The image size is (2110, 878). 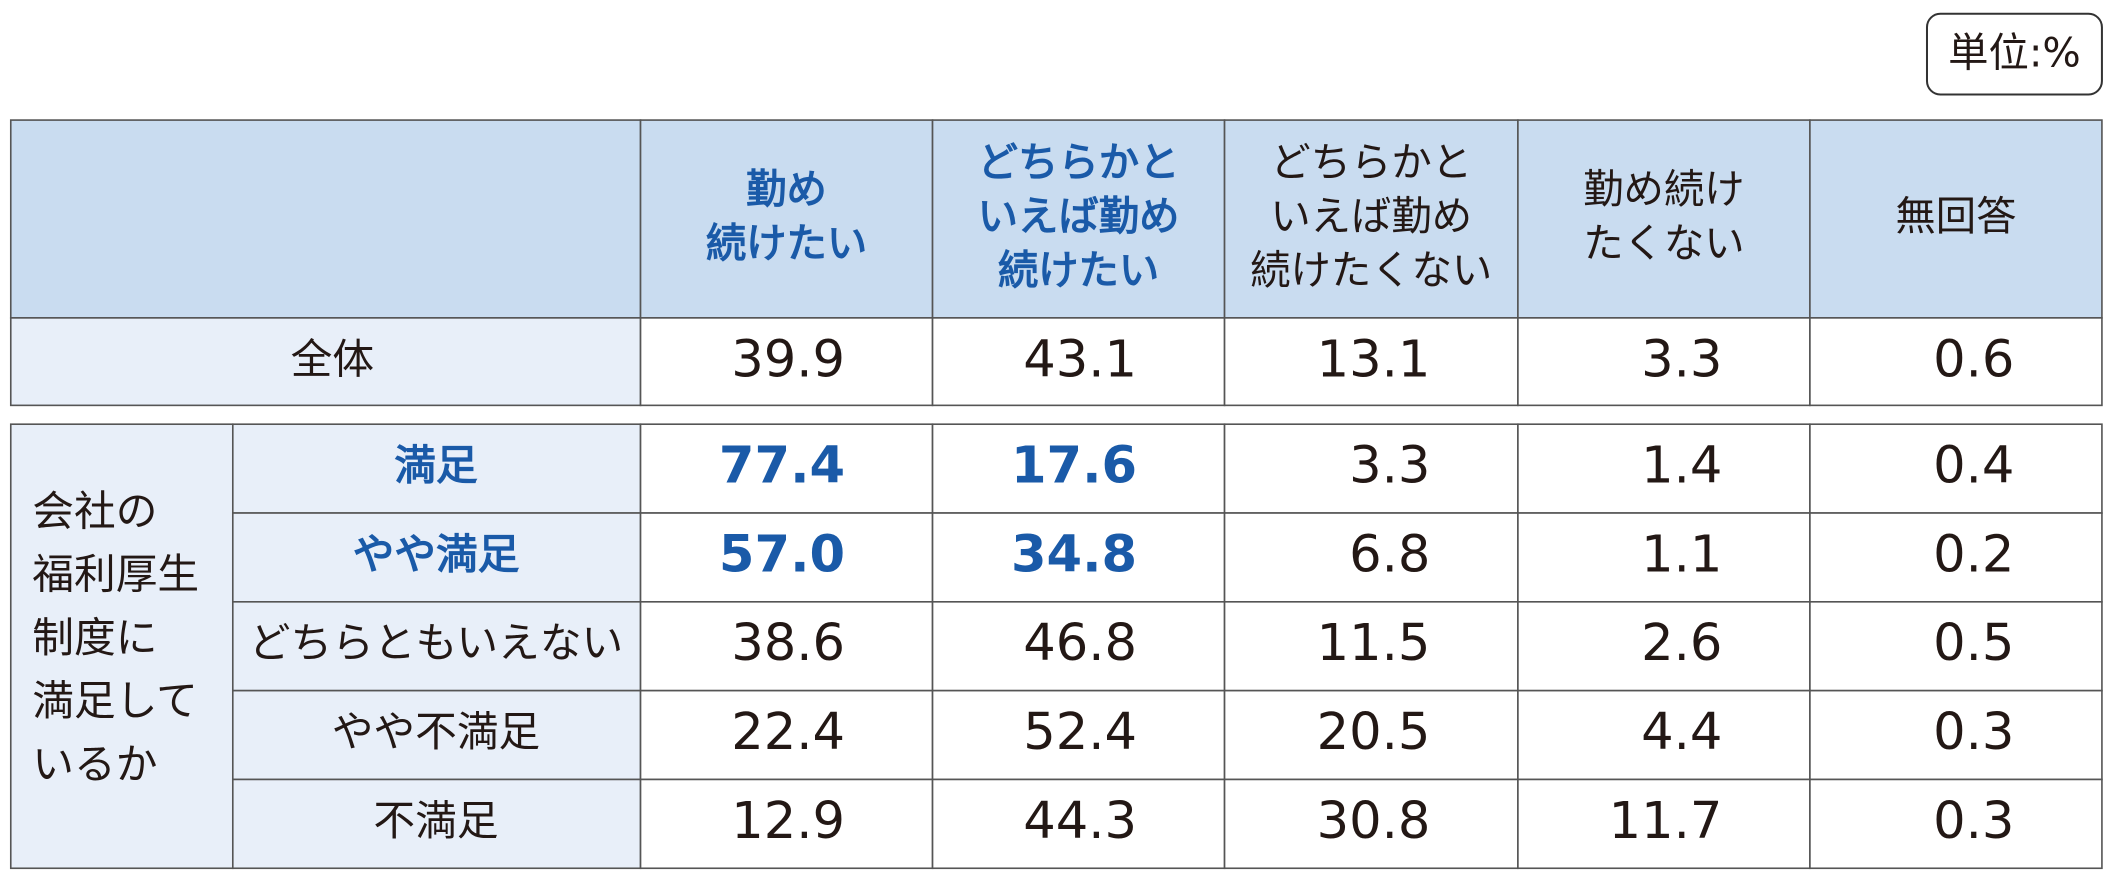 I want to click on row-label: 満足, so click(x=436, y=465).